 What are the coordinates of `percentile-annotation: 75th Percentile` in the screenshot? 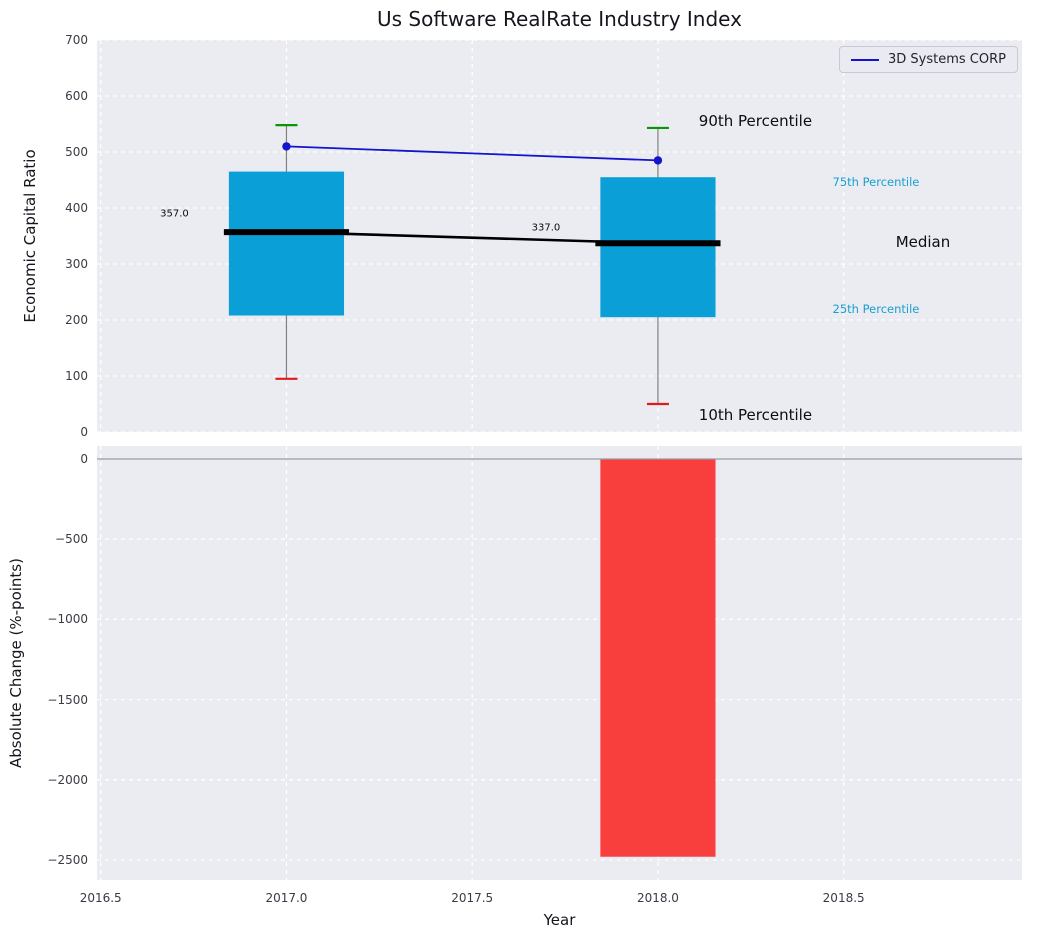 It's located at (876, 182).